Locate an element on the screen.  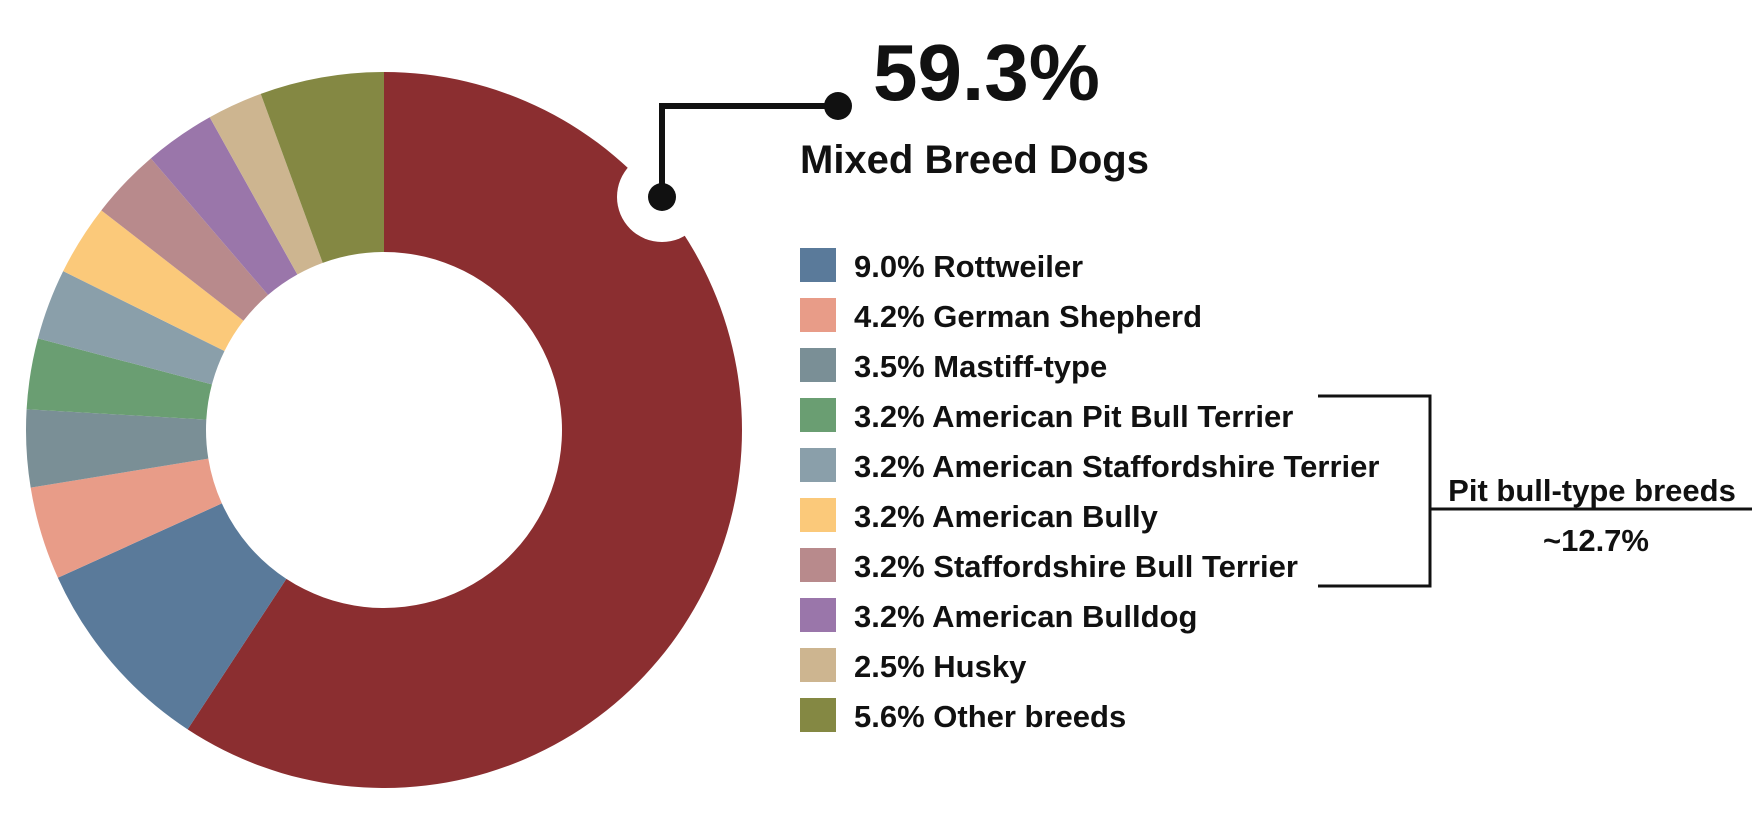
slice-american-bully is located at coordinates (153, 281).